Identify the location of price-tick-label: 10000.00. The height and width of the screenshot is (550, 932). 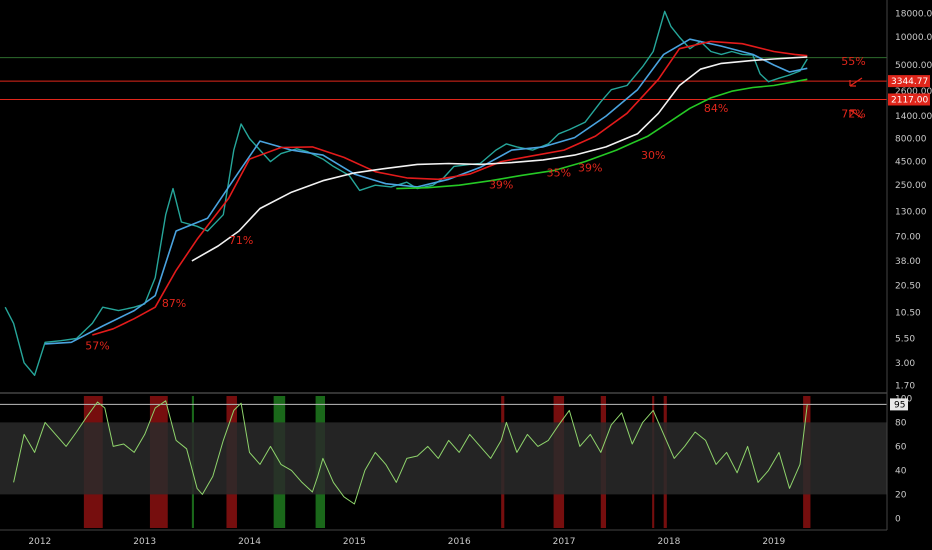
(913, 38).